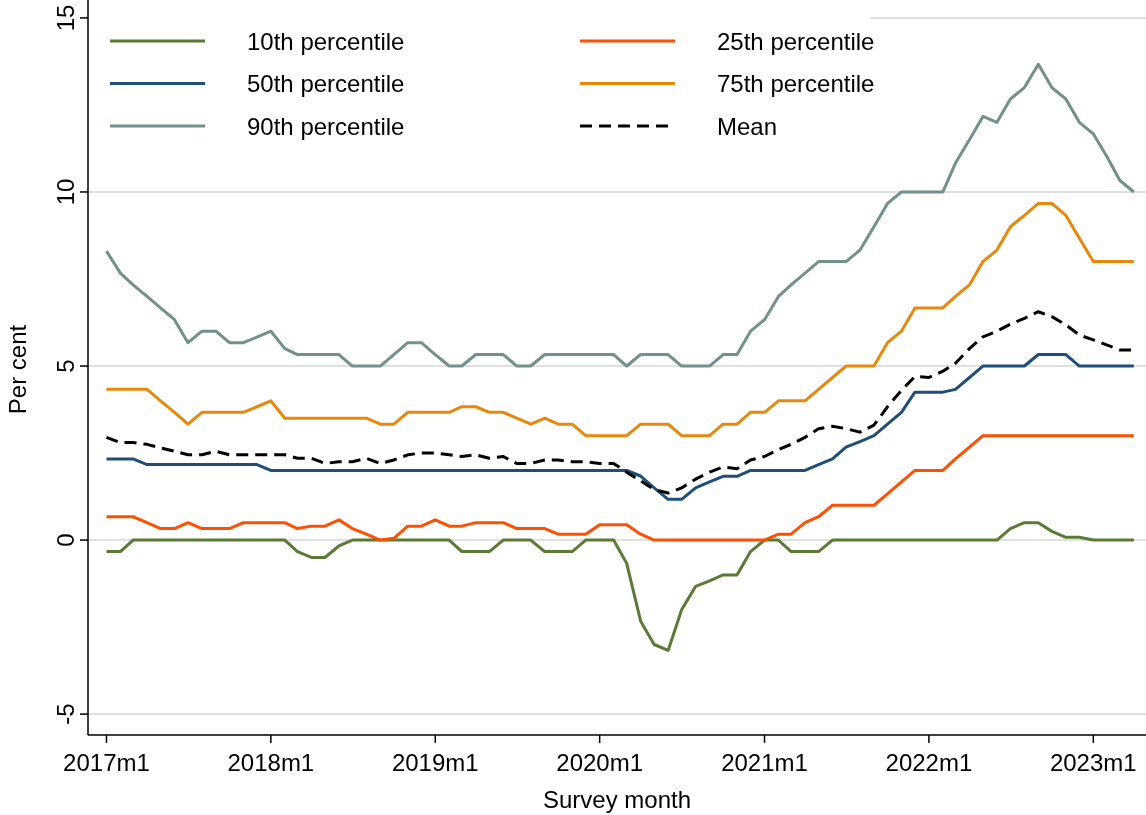  Describe the element at coordinates (65, 540) in the screenshot. I see `y-tick-label: 0` at that location.